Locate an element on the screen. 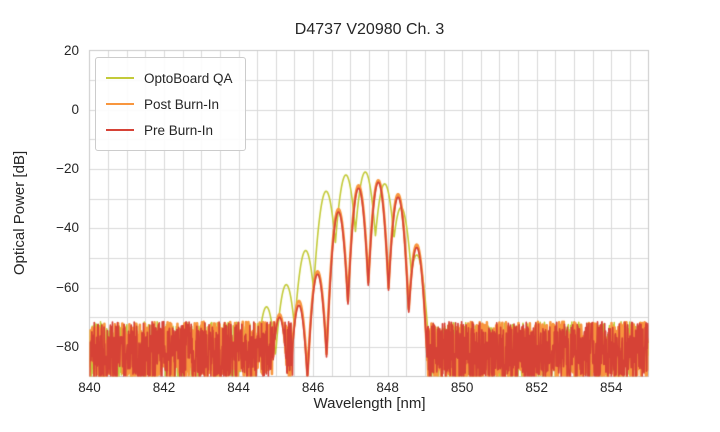 The width and height of the screenshot is (720, 432). x-tick-label: 840 is located at coordinates (89, 387).